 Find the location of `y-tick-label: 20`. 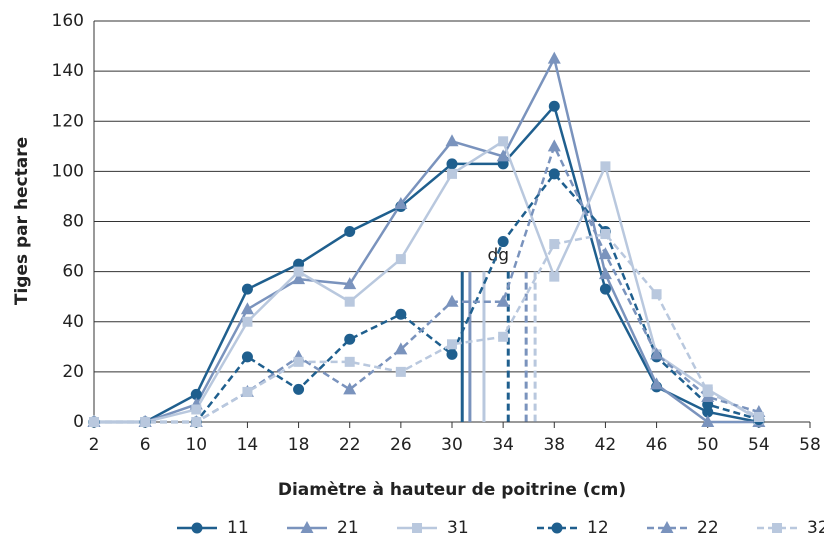

y-tick-label: 20 is located at coordinates (73, 372).